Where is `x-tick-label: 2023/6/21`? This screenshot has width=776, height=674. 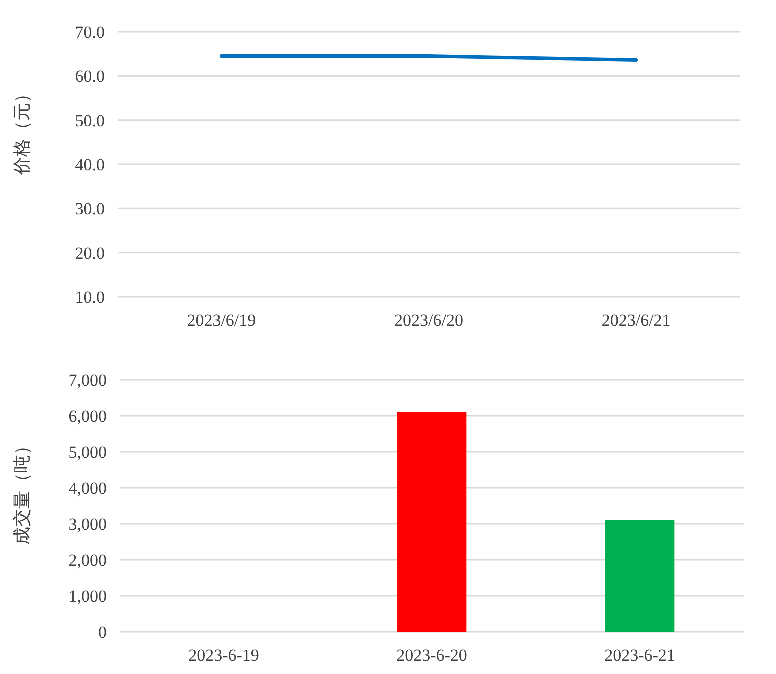
x-tick-label: 2023/6/21 is located at coordinates (636, 320).